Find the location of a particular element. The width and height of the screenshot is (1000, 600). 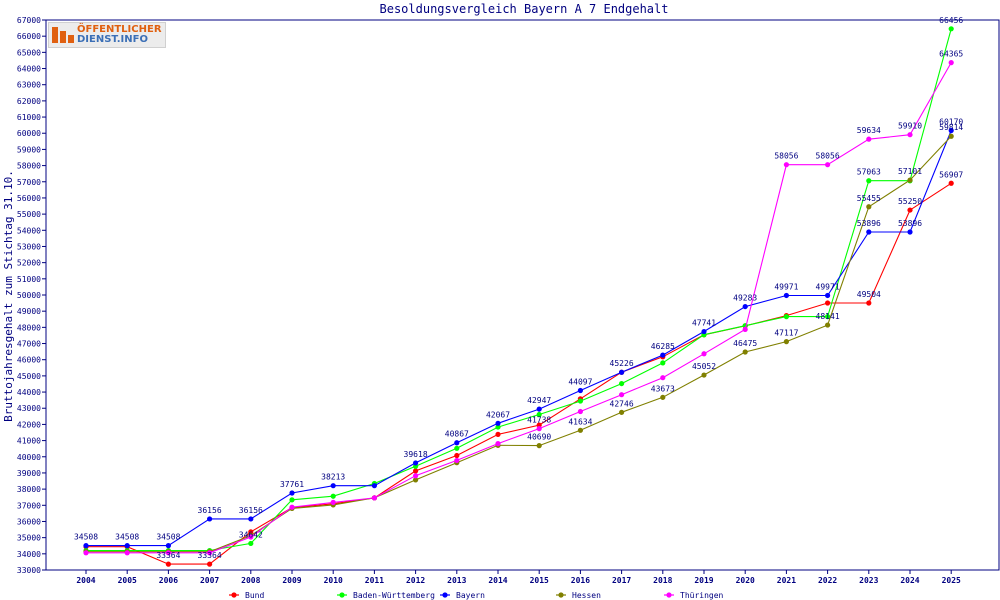

data-point-baden-w-rttemberg-2008 is located at coordinates (251, 543).